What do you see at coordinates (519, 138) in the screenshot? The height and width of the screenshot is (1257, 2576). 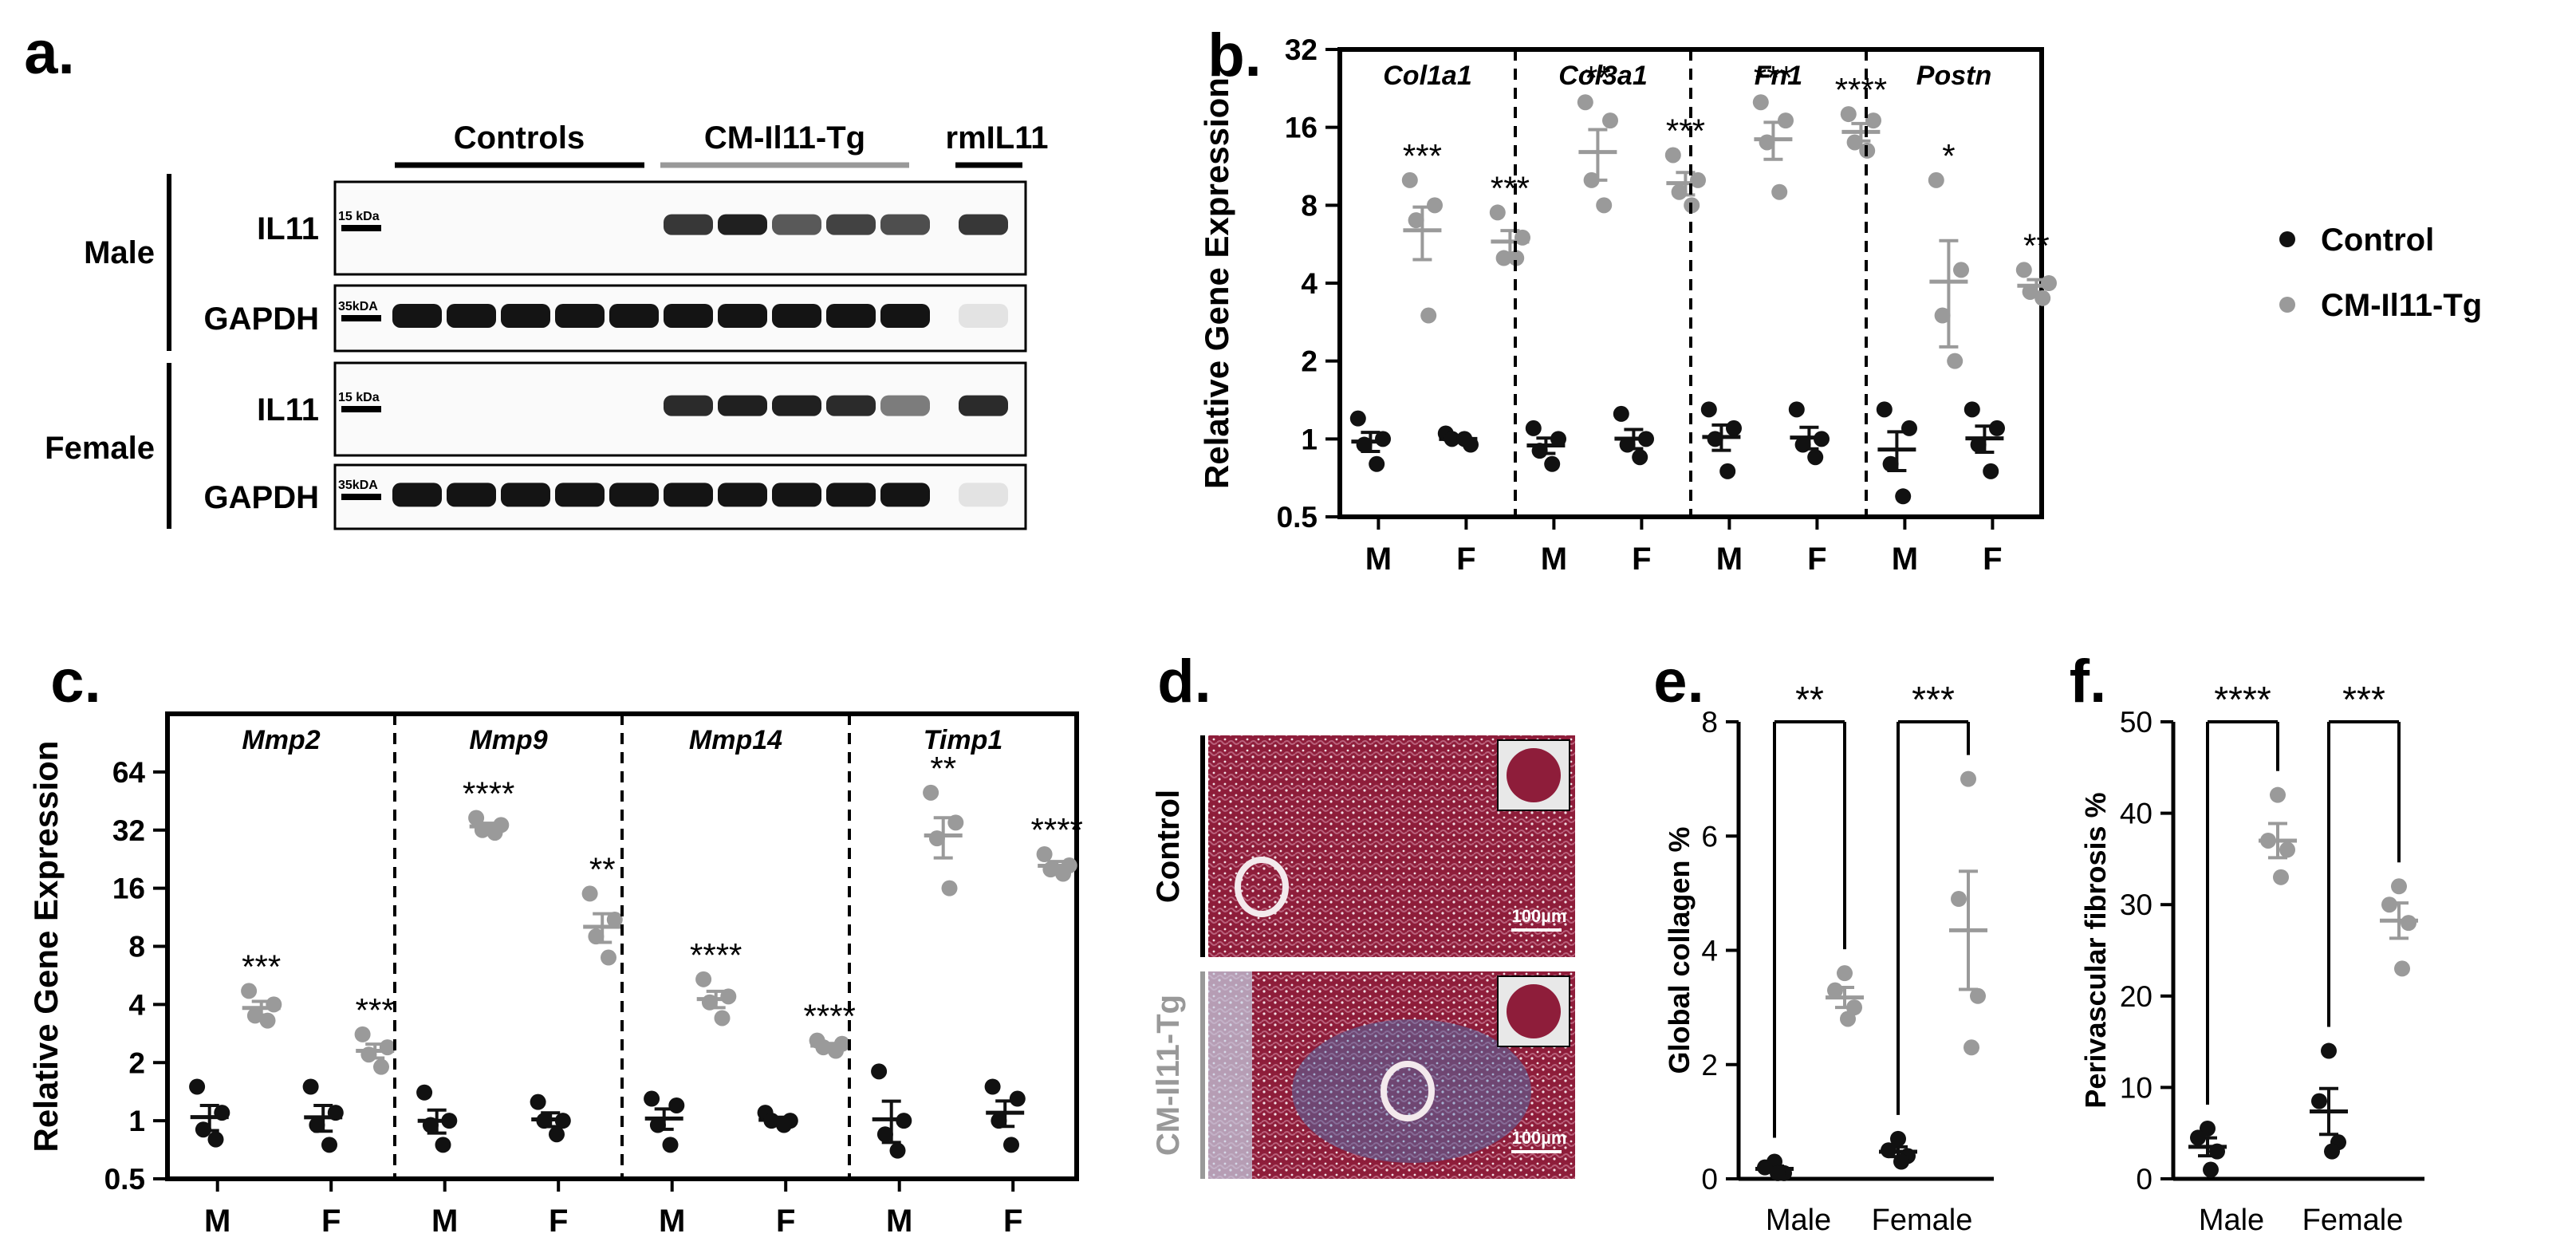 I see `group-label-0: Controls` at bounding box center [519, 138].